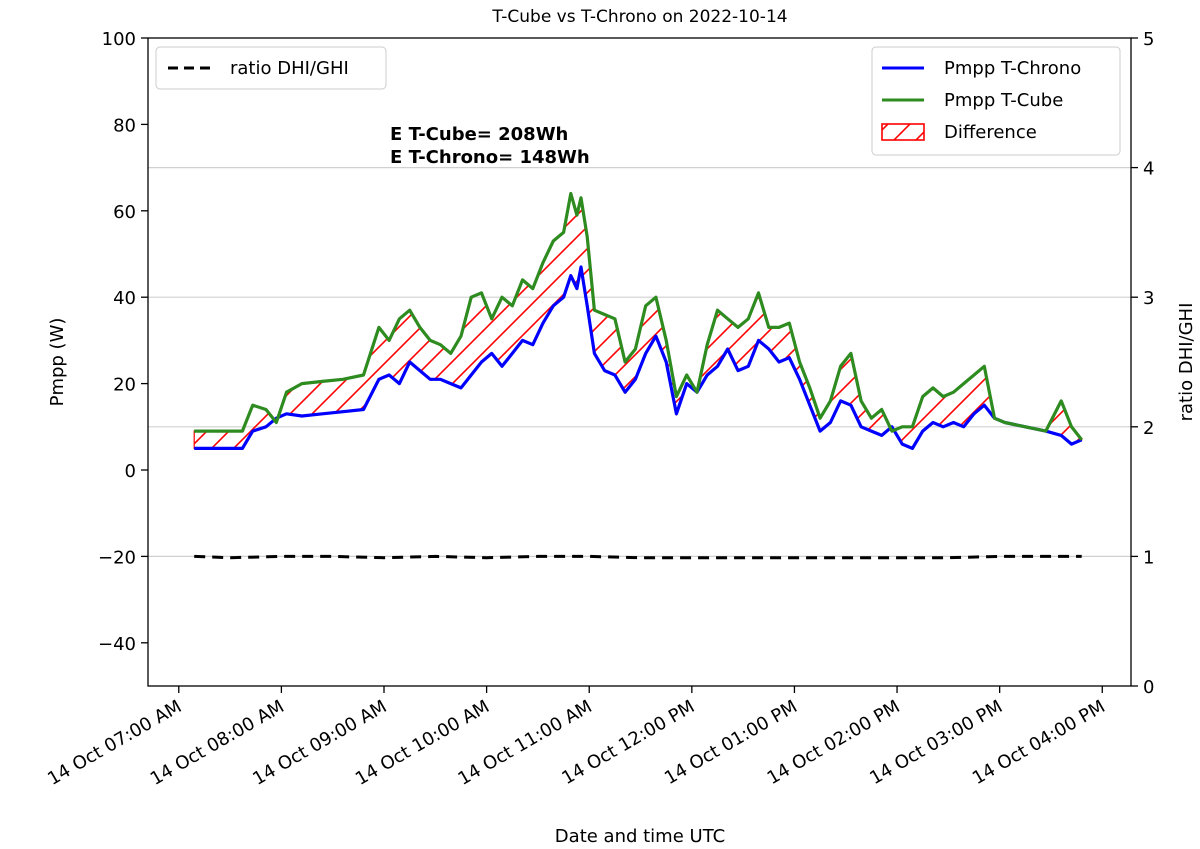  Describe the element at coordinates (903, 132) in the screenshot. I see `legend-swatch-difference` at that location.